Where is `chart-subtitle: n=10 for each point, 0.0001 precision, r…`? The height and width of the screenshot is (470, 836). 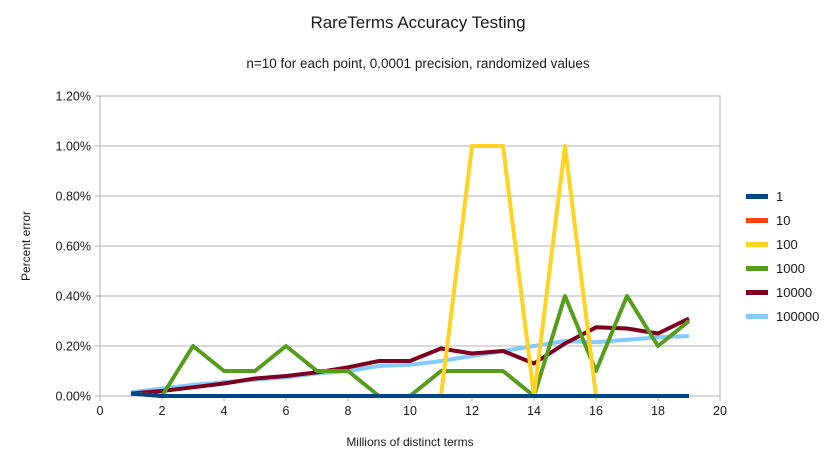 chart-subtitle: n=10 for each point, 0.0001 precision, r… is located at coordinates (418, 63).